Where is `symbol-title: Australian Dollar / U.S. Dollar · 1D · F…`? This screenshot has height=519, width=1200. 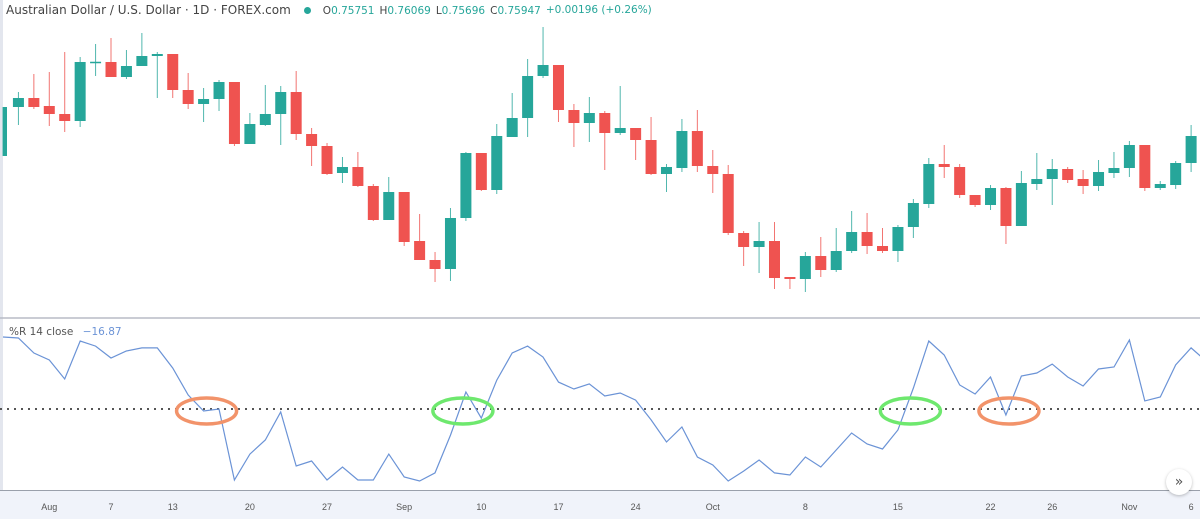 symbol-title: Australian Dollar / U.S. Dollar · 1D · F… is located at coordinates (148, 10).